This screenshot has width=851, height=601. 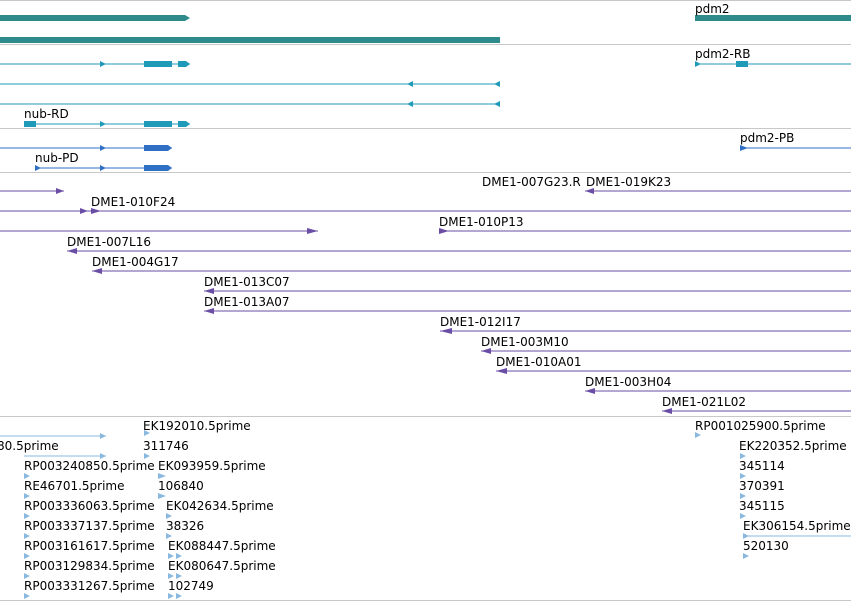 What do you see at coordinates (107, 124) in the screenshot?
I see `transcript-feature-nub-rd` at bounding box center [107, 124].